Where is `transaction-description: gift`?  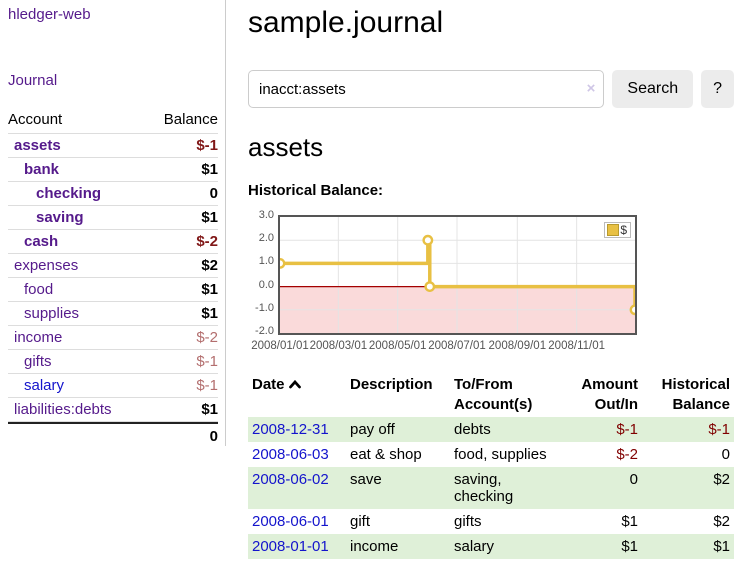
transaction-description: gift is located at coordinates (360, 521).